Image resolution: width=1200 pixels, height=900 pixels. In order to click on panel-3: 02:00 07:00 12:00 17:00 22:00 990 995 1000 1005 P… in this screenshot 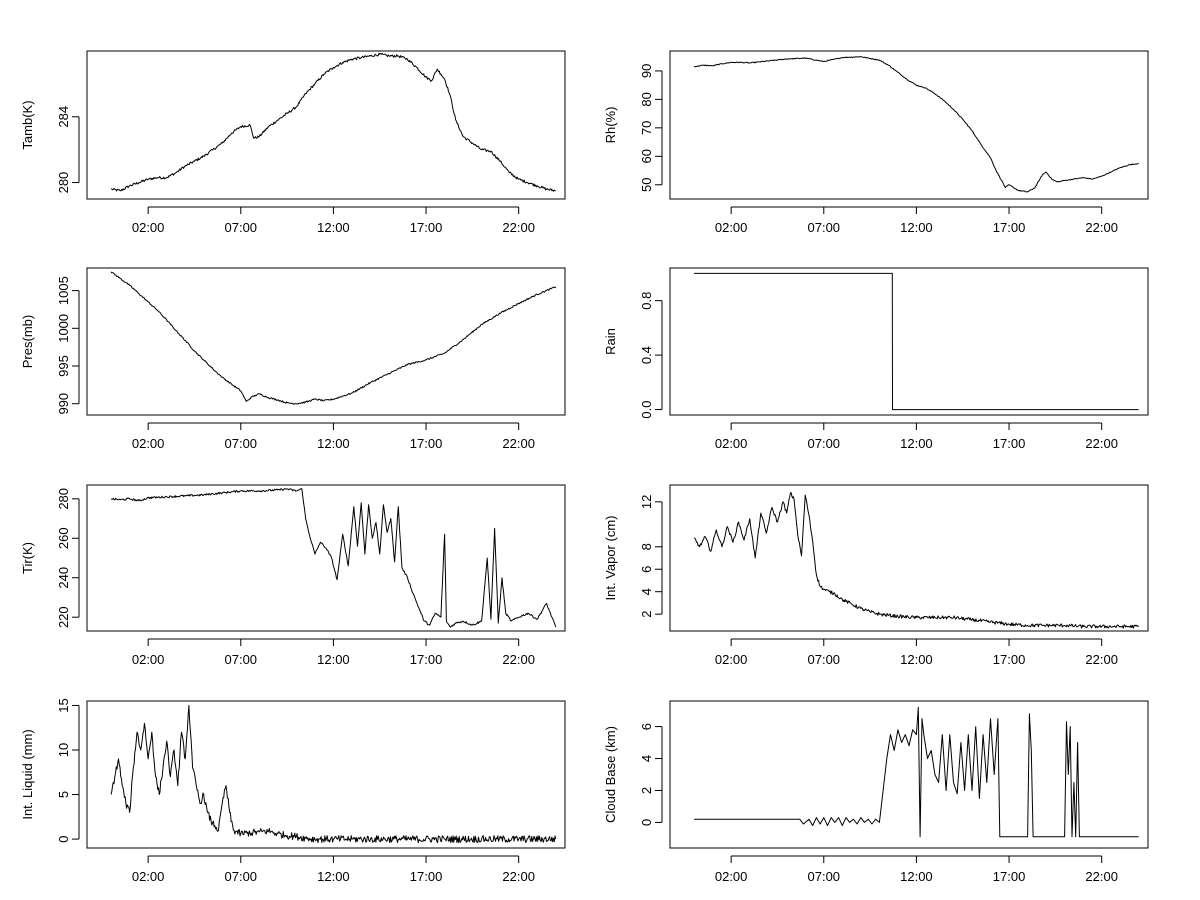, I will do `click(293, 359)`.